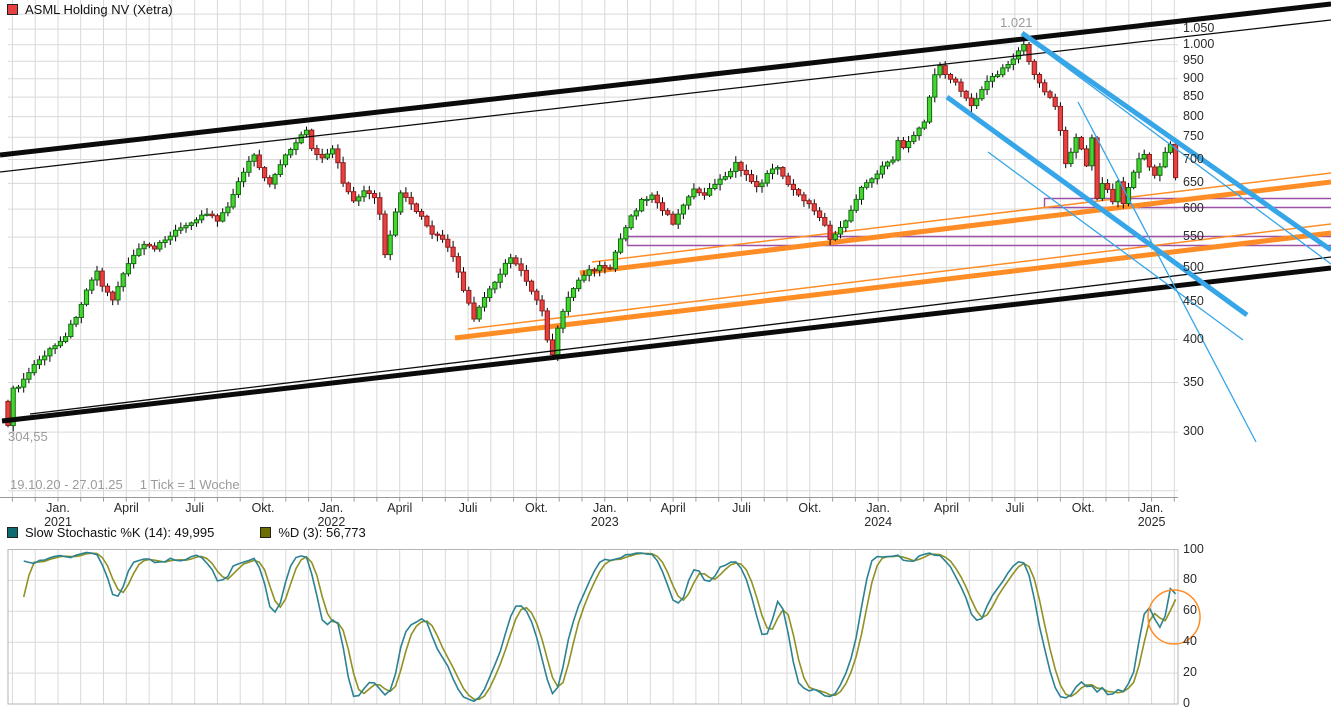  Describe the element at coordinates (1193, 136) in the screenshot. I see `price-tick-label: 750` at that location.